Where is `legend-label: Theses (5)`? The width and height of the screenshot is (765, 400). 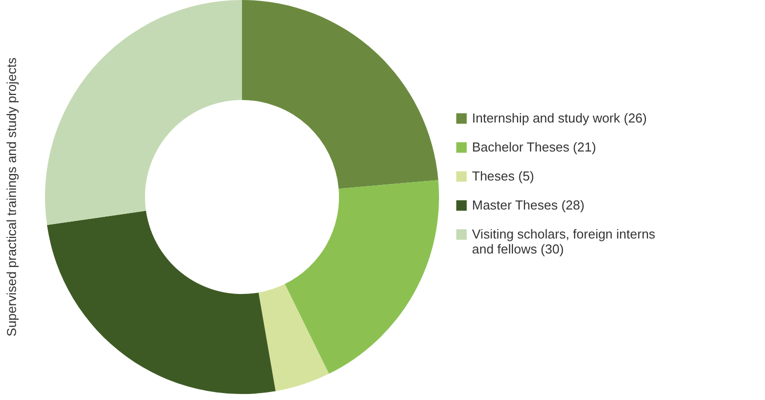 legend-label: Theses (5) is located at coordinates (503, 176).